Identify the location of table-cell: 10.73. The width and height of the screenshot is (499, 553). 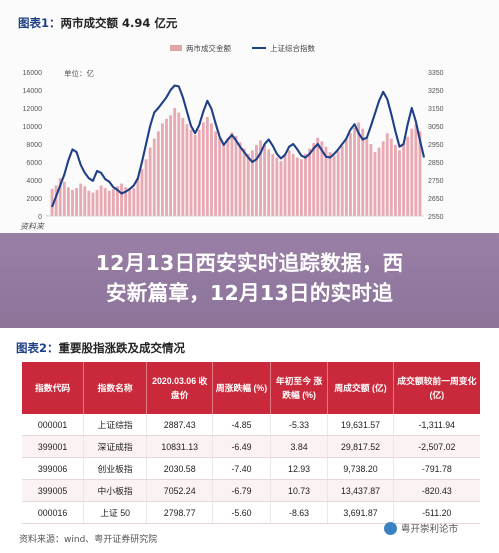
(299, 490).